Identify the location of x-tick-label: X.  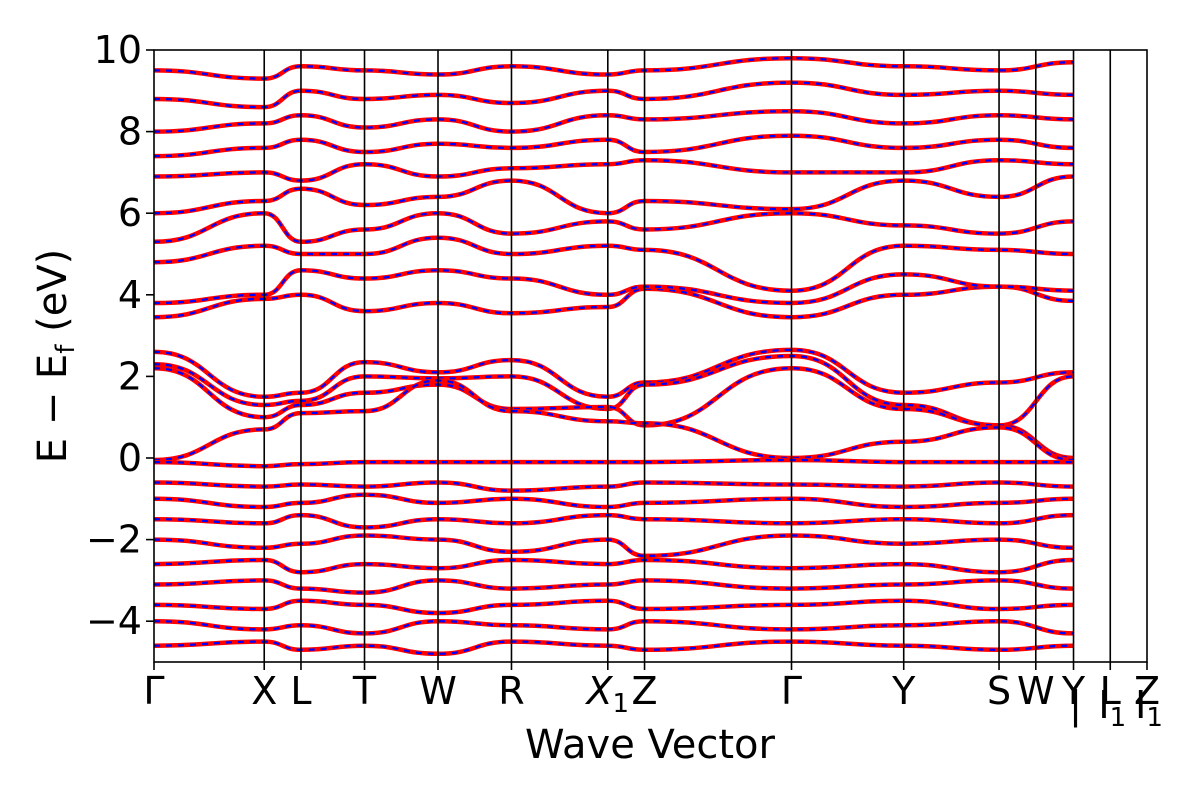
(264, 691).